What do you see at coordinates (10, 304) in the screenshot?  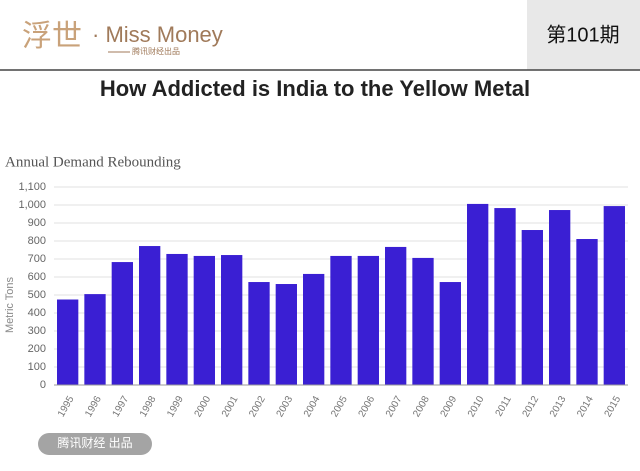 I see `y-axis-label: Metric Tons` at bounding box center [10, 304].